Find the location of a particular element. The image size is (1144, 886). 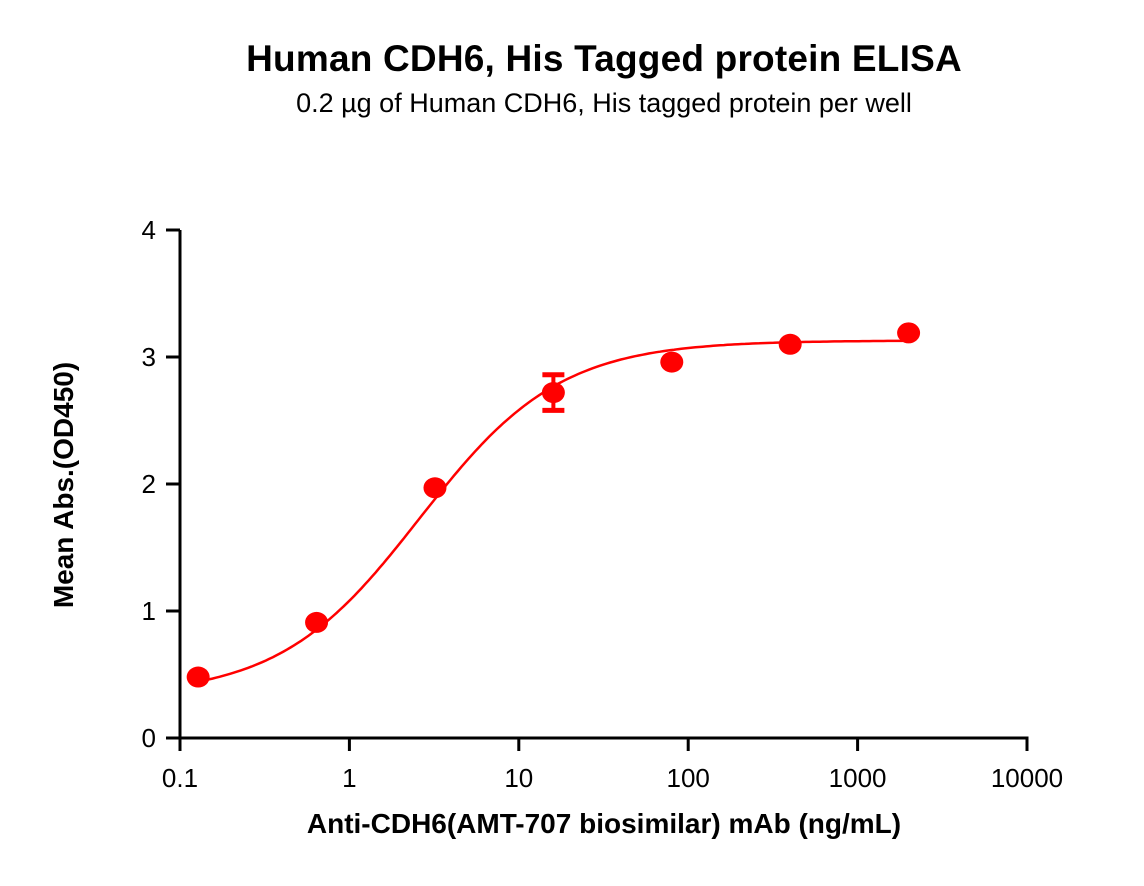

x-tick-label: 1 is located at coordinates (349, 778).